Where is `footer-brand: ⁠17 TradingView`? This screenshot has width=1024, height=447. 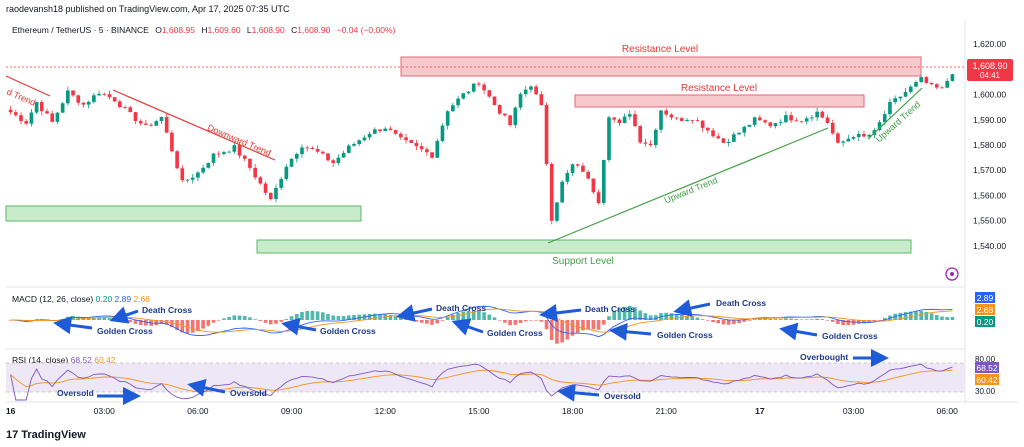 footer-brand: ⁠17 TradingView is located at coordinates (46, 435).